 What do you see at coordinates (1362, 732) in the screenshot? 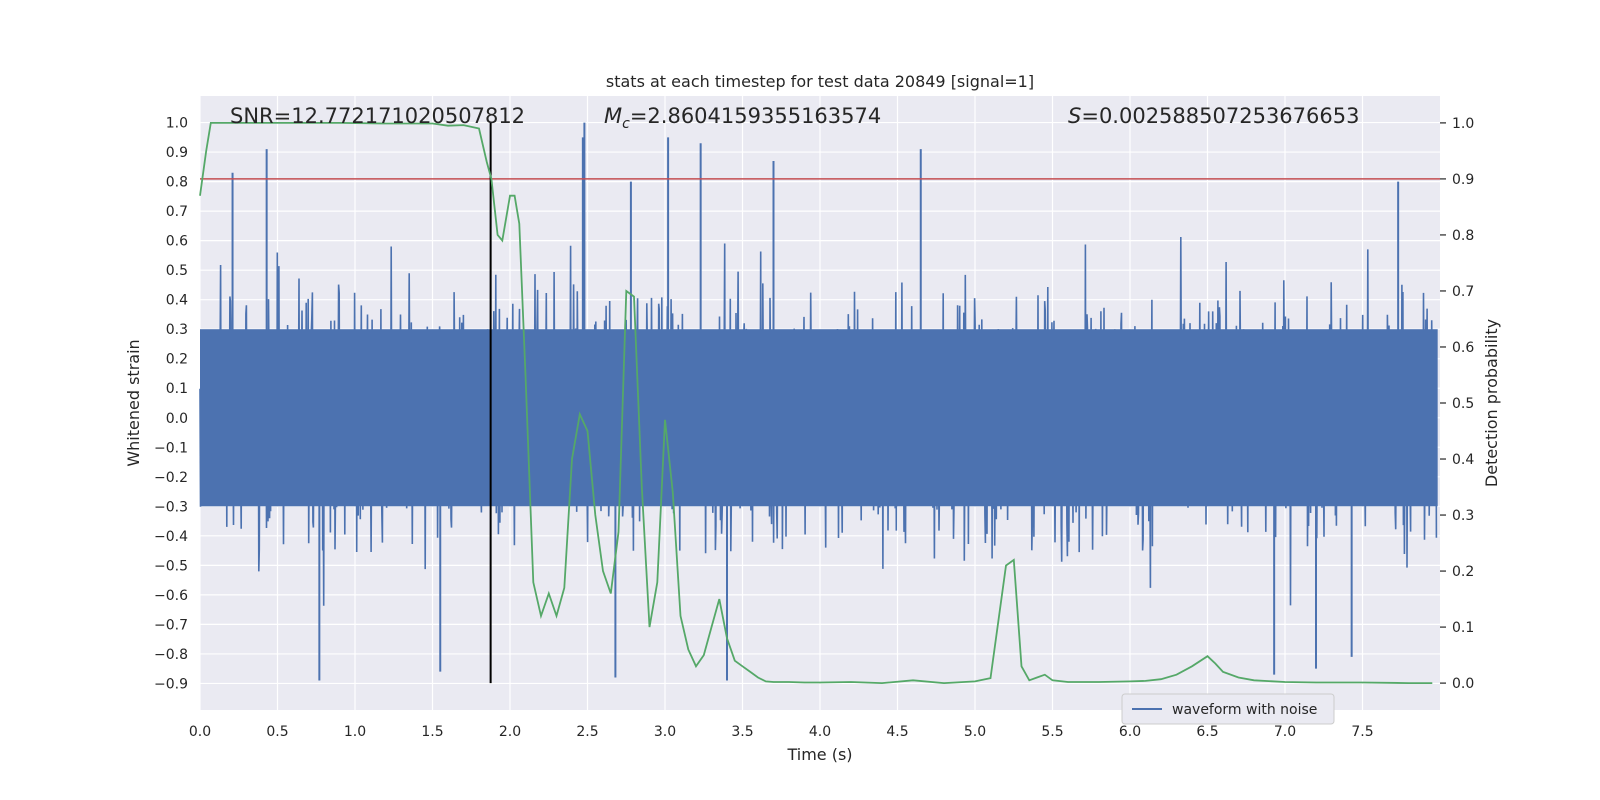
I see `x-tick-label: 7.5` at bounding box center [1362, 732].